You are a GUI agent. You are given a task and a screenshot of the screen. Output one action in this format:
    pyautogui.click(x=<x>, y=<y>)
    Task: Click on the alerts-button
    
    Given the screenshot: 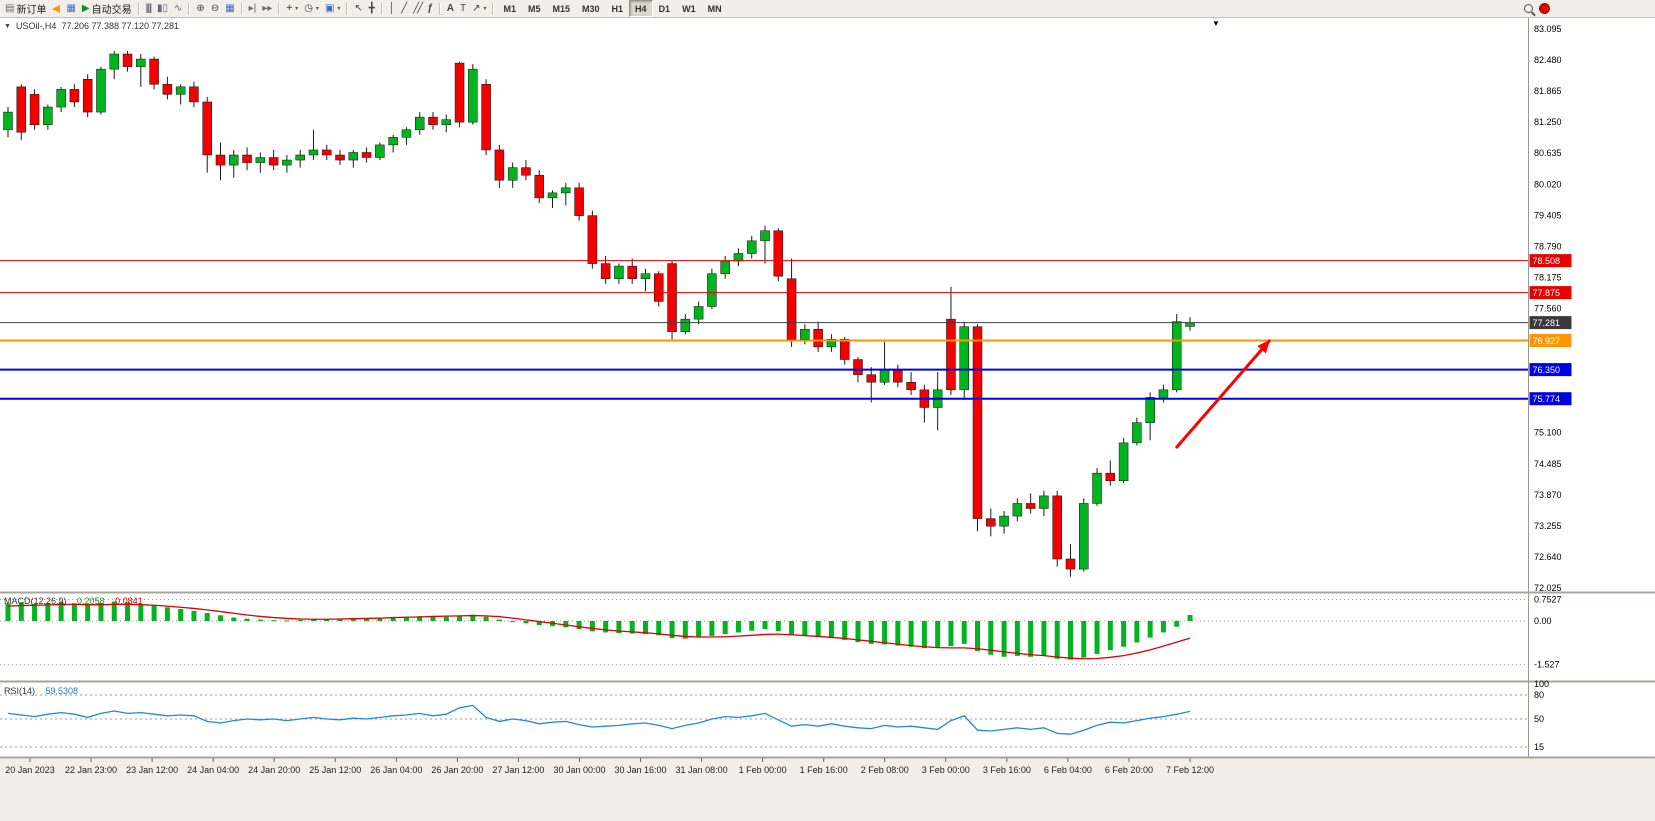 What is the action you would take?
    pyautogui.click(x=56, y=8)
    